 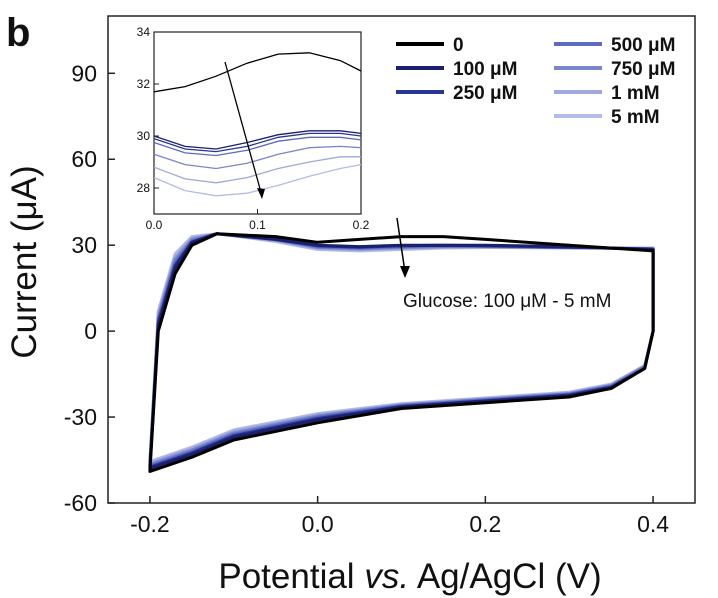 I want to click on annotation-arrowhead, so click(x=405, y=272).